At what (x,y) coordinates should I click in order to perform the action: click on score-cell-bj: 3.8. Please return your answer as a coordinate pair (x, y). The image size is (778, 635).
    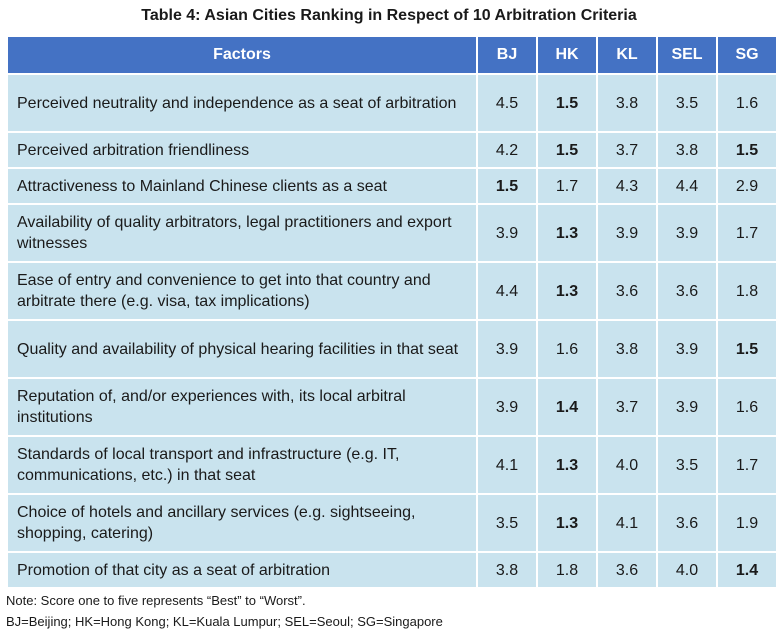
    Looking at the image, I should click on (507, 570).